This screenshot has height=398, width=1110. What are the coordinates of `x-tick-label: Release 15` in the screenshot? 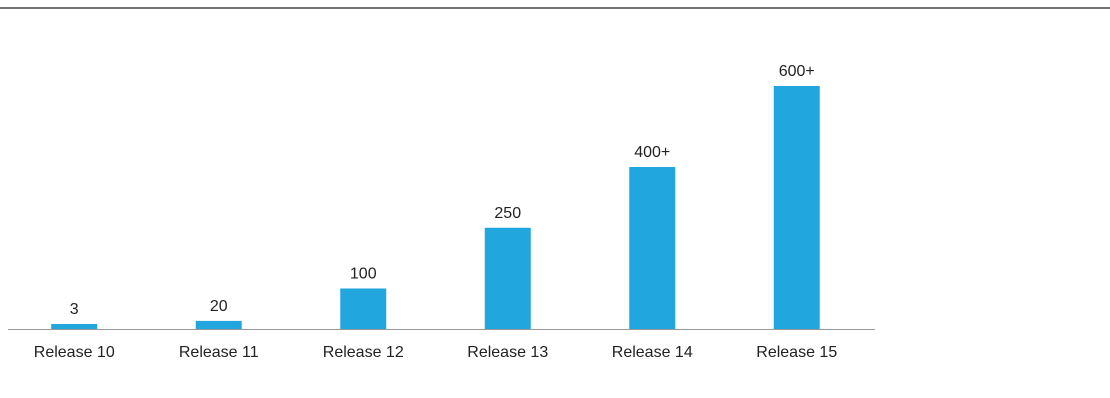 It's located at (796, 352).